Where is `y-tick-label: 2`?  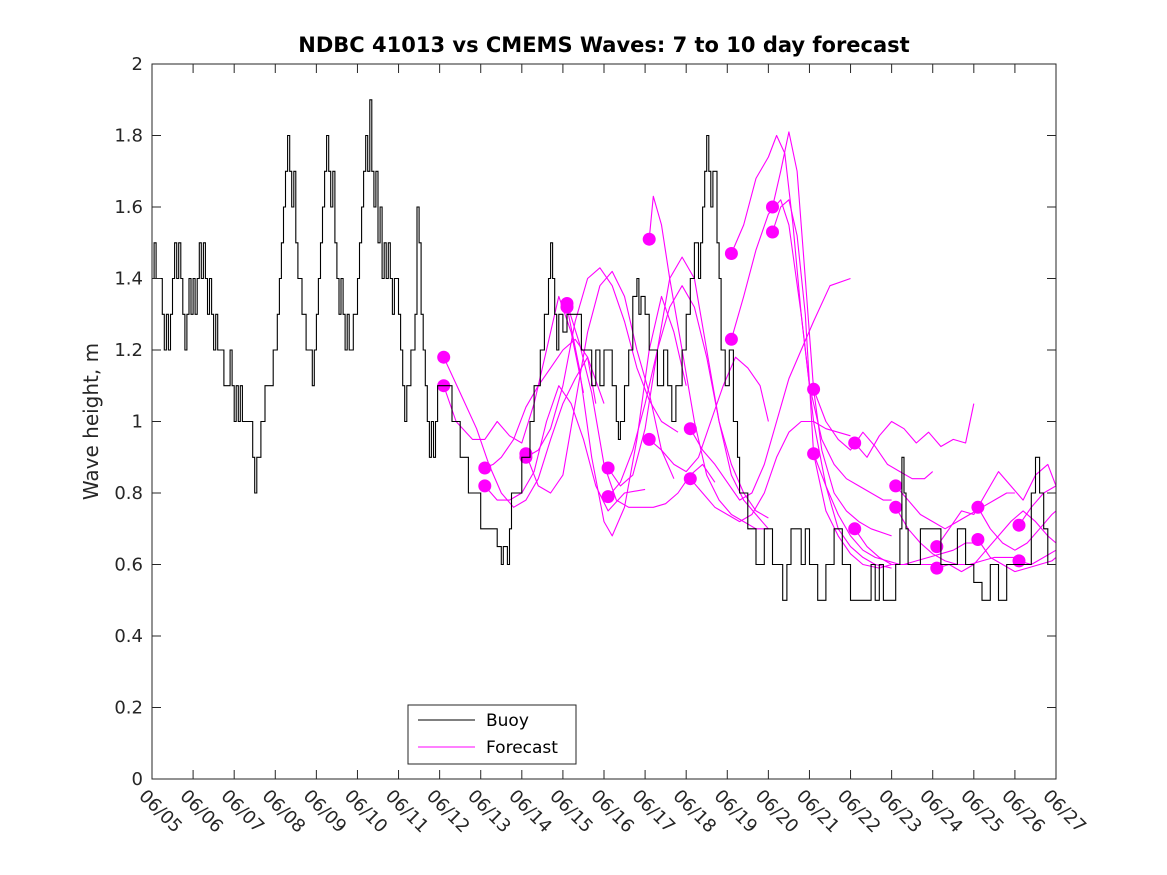 y-tick-label: 2 is located at coordinates (137, 64).